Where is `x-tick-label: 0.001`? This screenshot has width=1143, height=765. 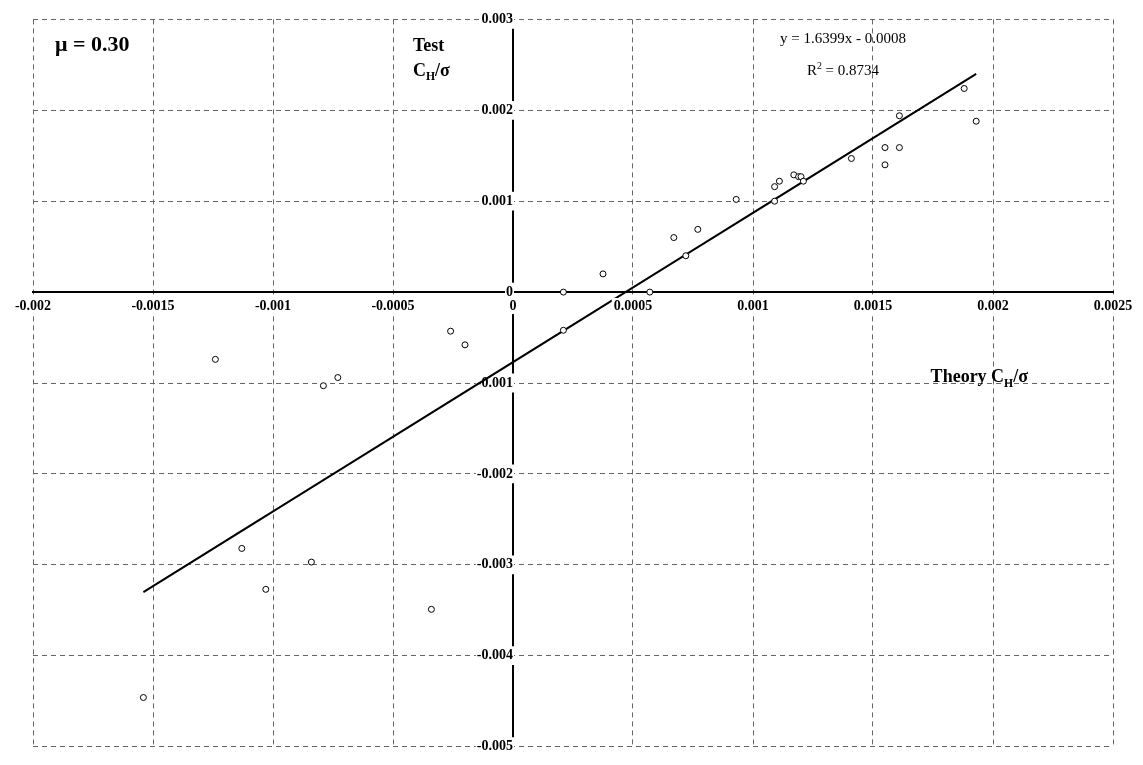 x-tick-label: 0.001 is located at coordinates (753, 305).